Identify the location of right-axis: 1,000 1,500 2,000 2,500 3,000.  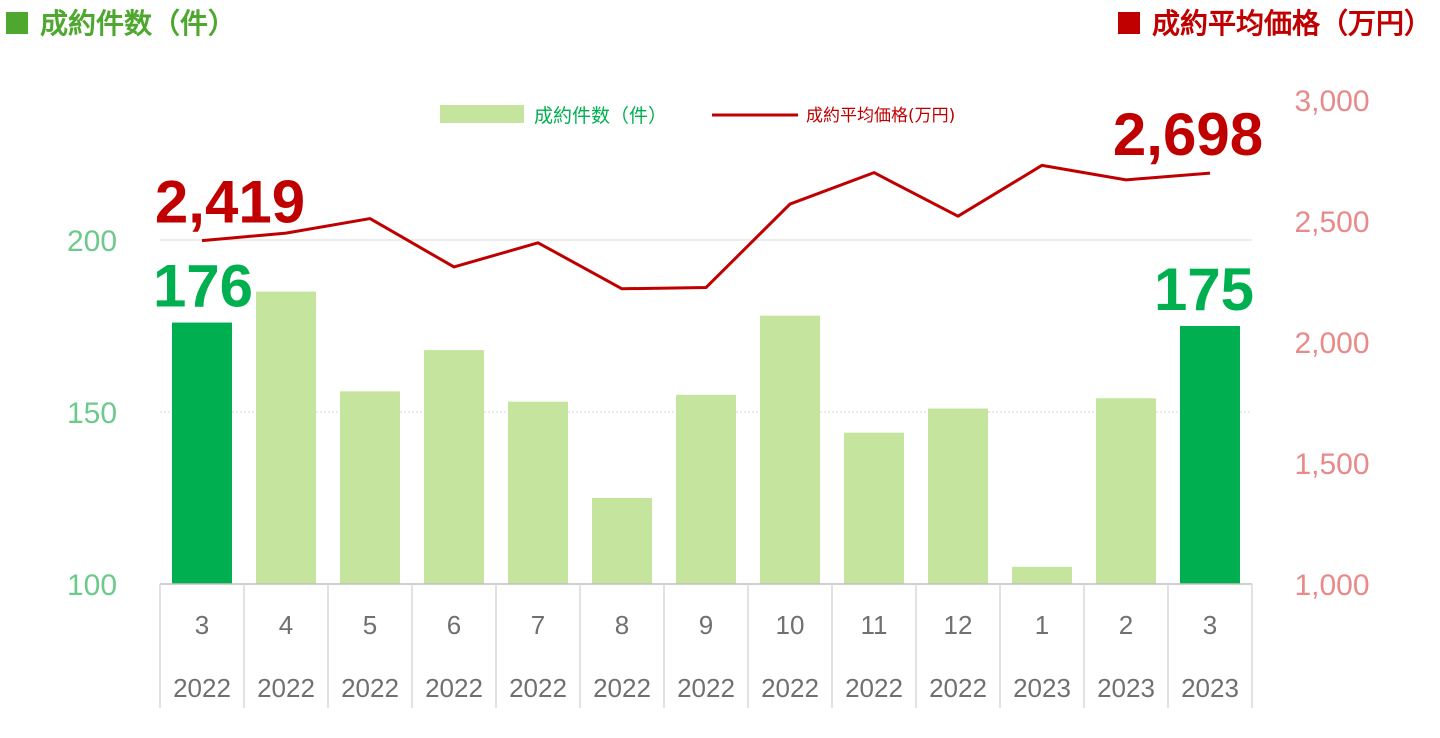
(1331, 343).